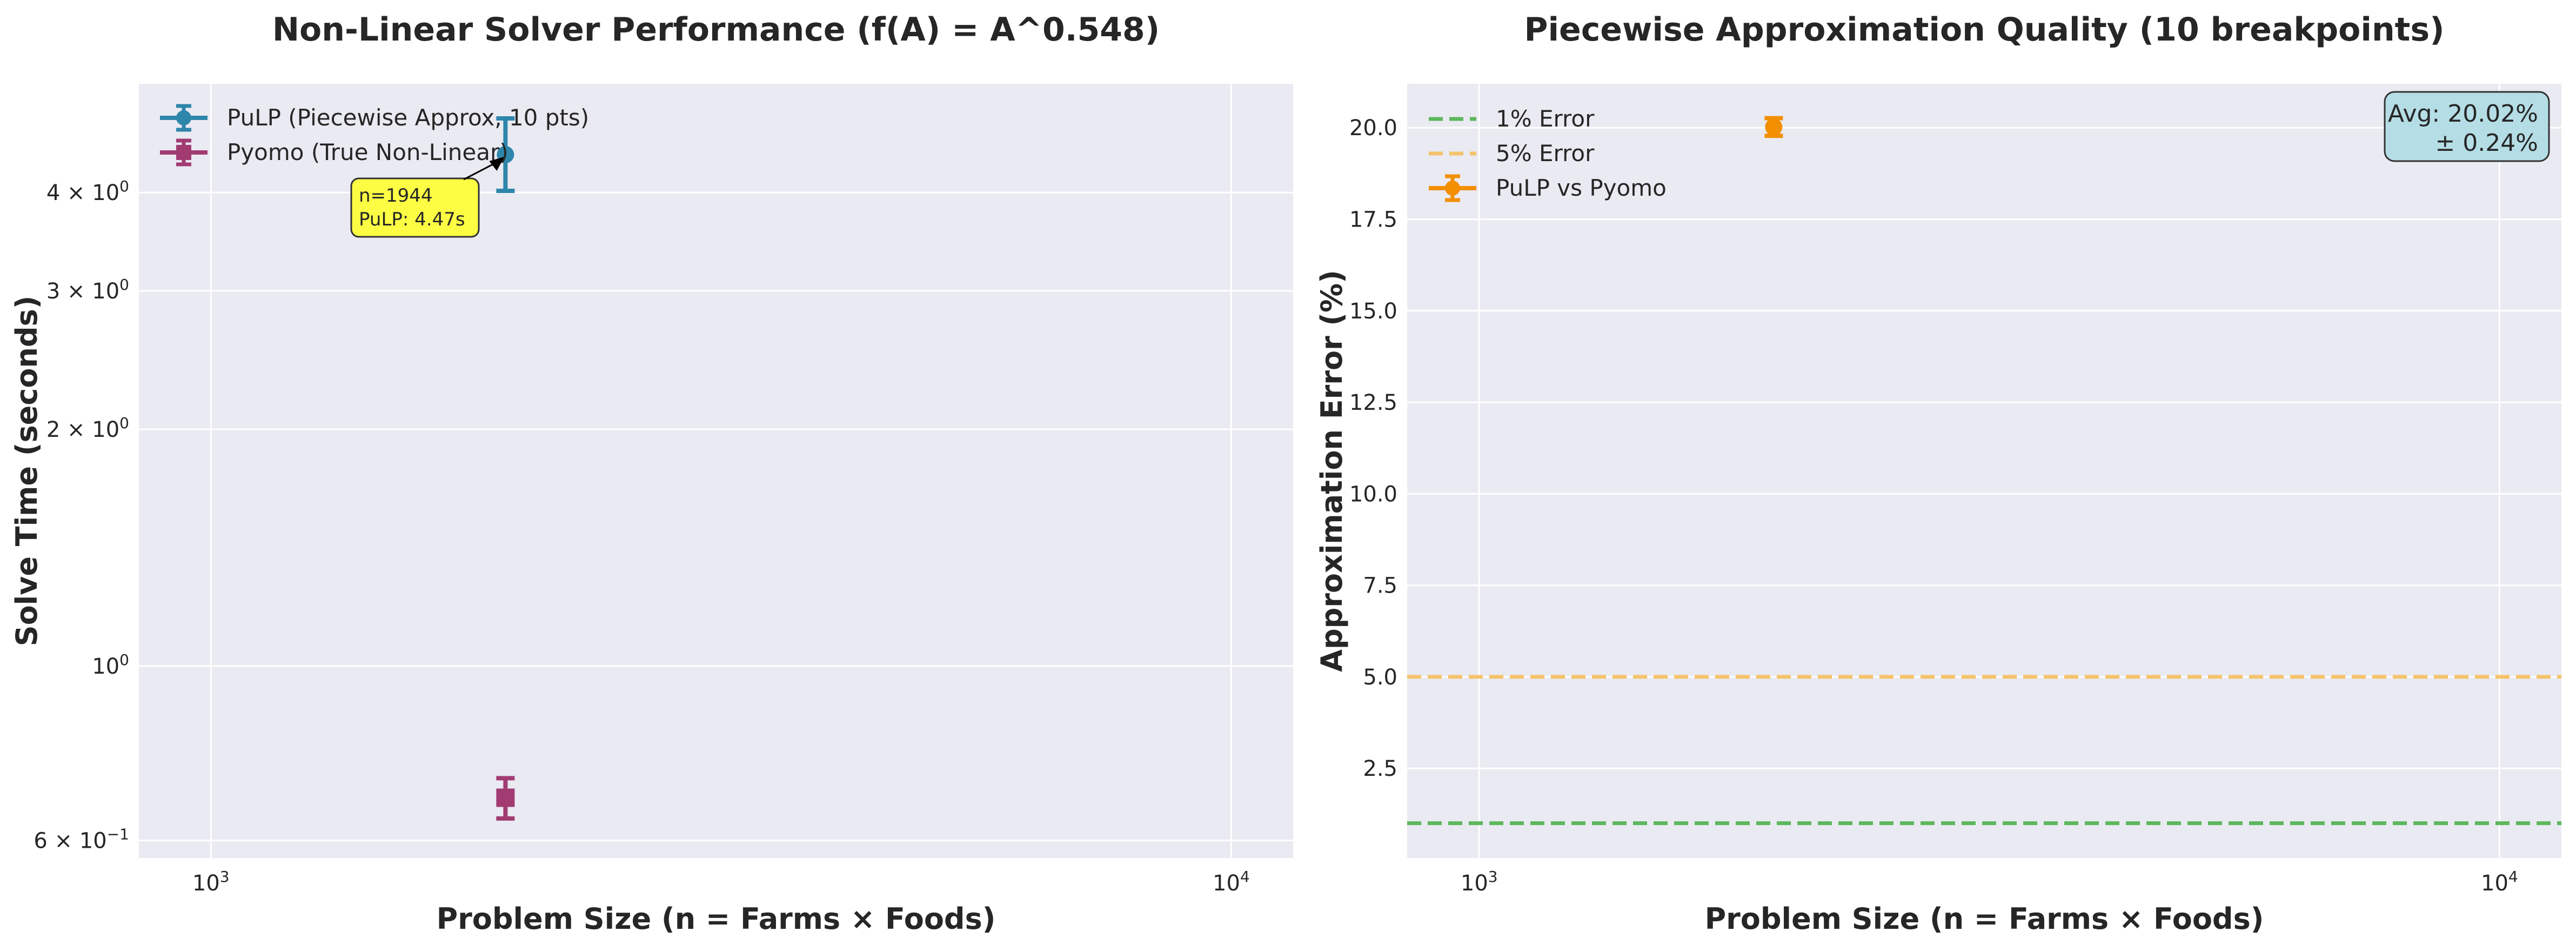 The image size is (2576, 951). I want to click on right-y-axis-label: Approximation Error (%), so click(1332, 471).